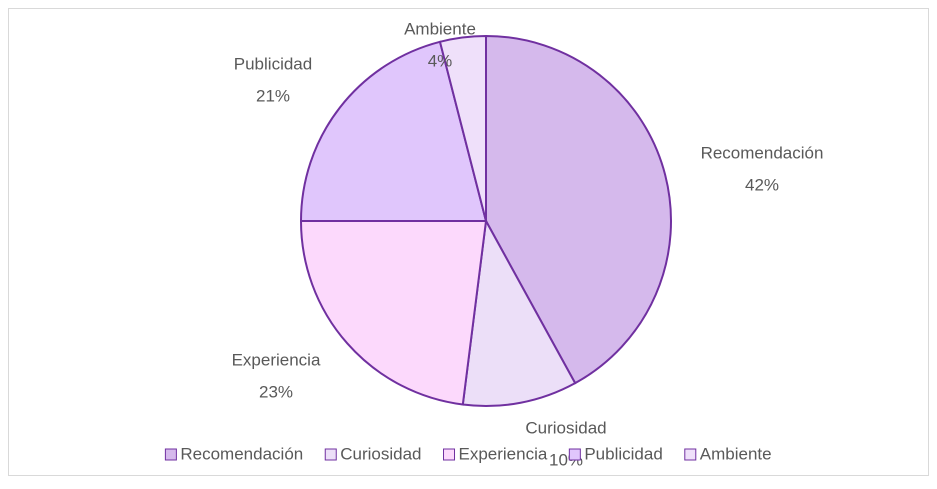 This screenshot has width=937, height=489. Describe the element at coordinates (565, 427) in the screenshot. I see `slice-label: Curiosidad` at that location.